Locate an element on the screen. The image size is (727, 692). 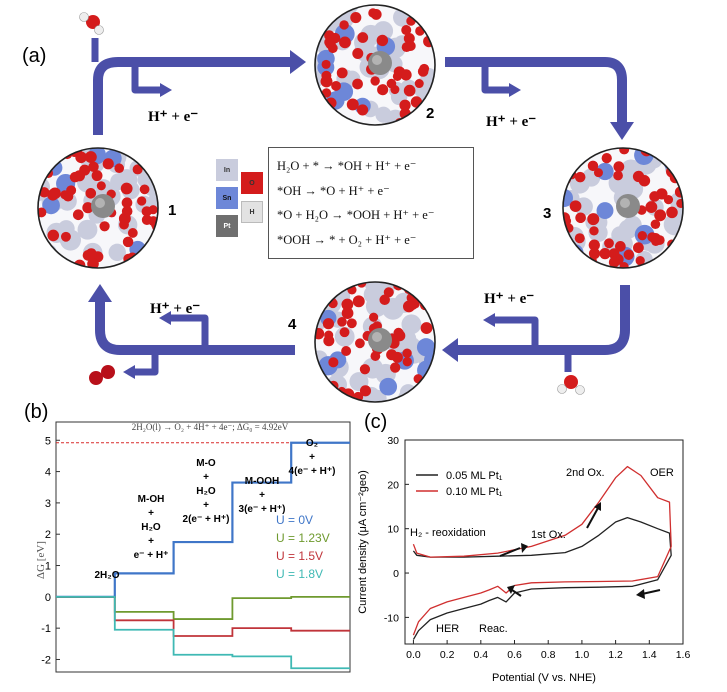
reaction-step-4: *OOH → * + O₂ + H⁺ + e⁻ is located at coordinates (347, 239).